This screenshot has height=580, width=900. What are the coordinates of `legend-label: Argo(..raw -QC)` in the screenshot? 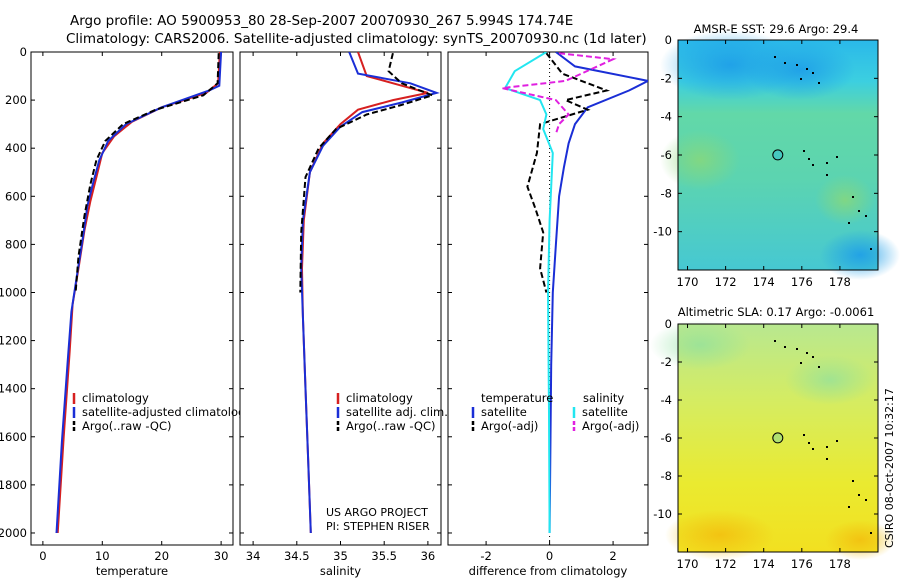 It's located at (391, 426).